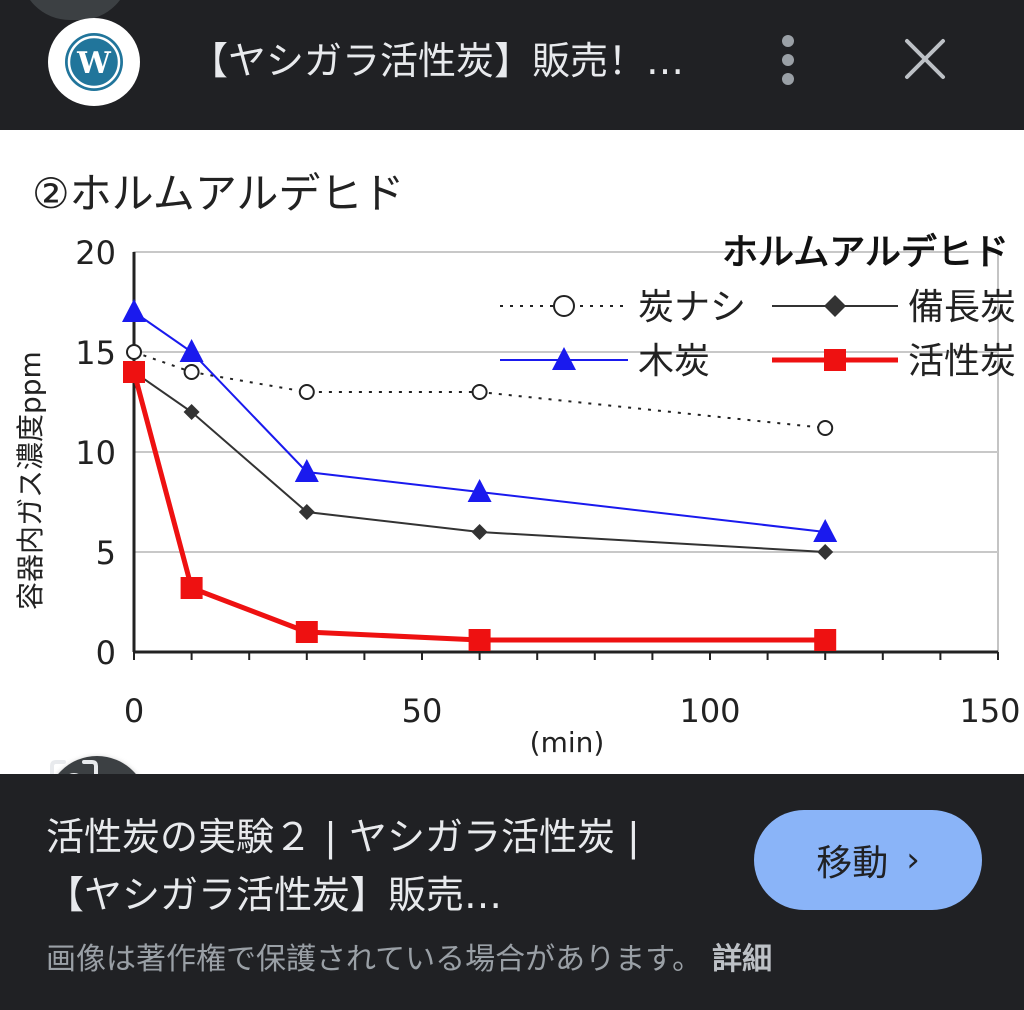 The image size is (1024, 1010). I want to click on legend-marker-binchotan, so click(835, 306).